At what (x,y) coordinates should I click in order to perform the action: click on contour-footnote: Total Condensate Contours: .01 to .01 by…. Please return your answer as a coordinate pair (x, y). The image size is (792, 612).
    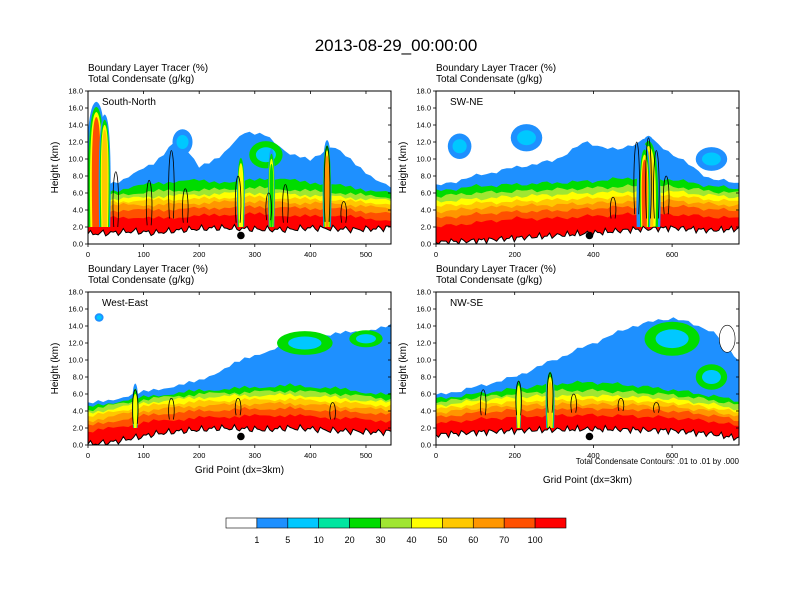
    Looking at the image, I should click on (658, 461).